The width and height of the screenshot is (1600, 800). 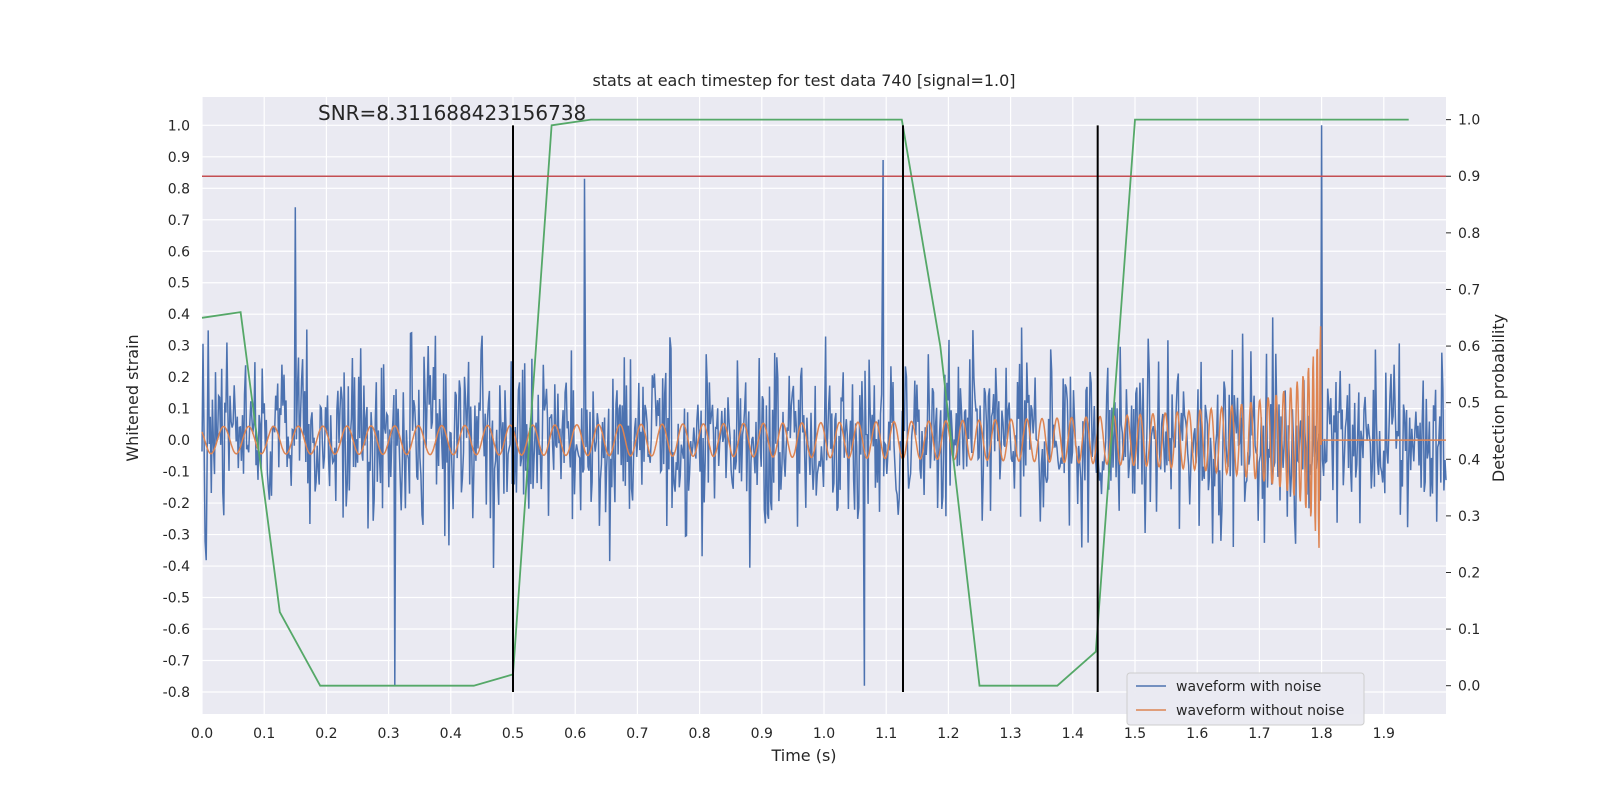 I want to click on y-left-tick-label: 0.6, so click(x=179, y=252).